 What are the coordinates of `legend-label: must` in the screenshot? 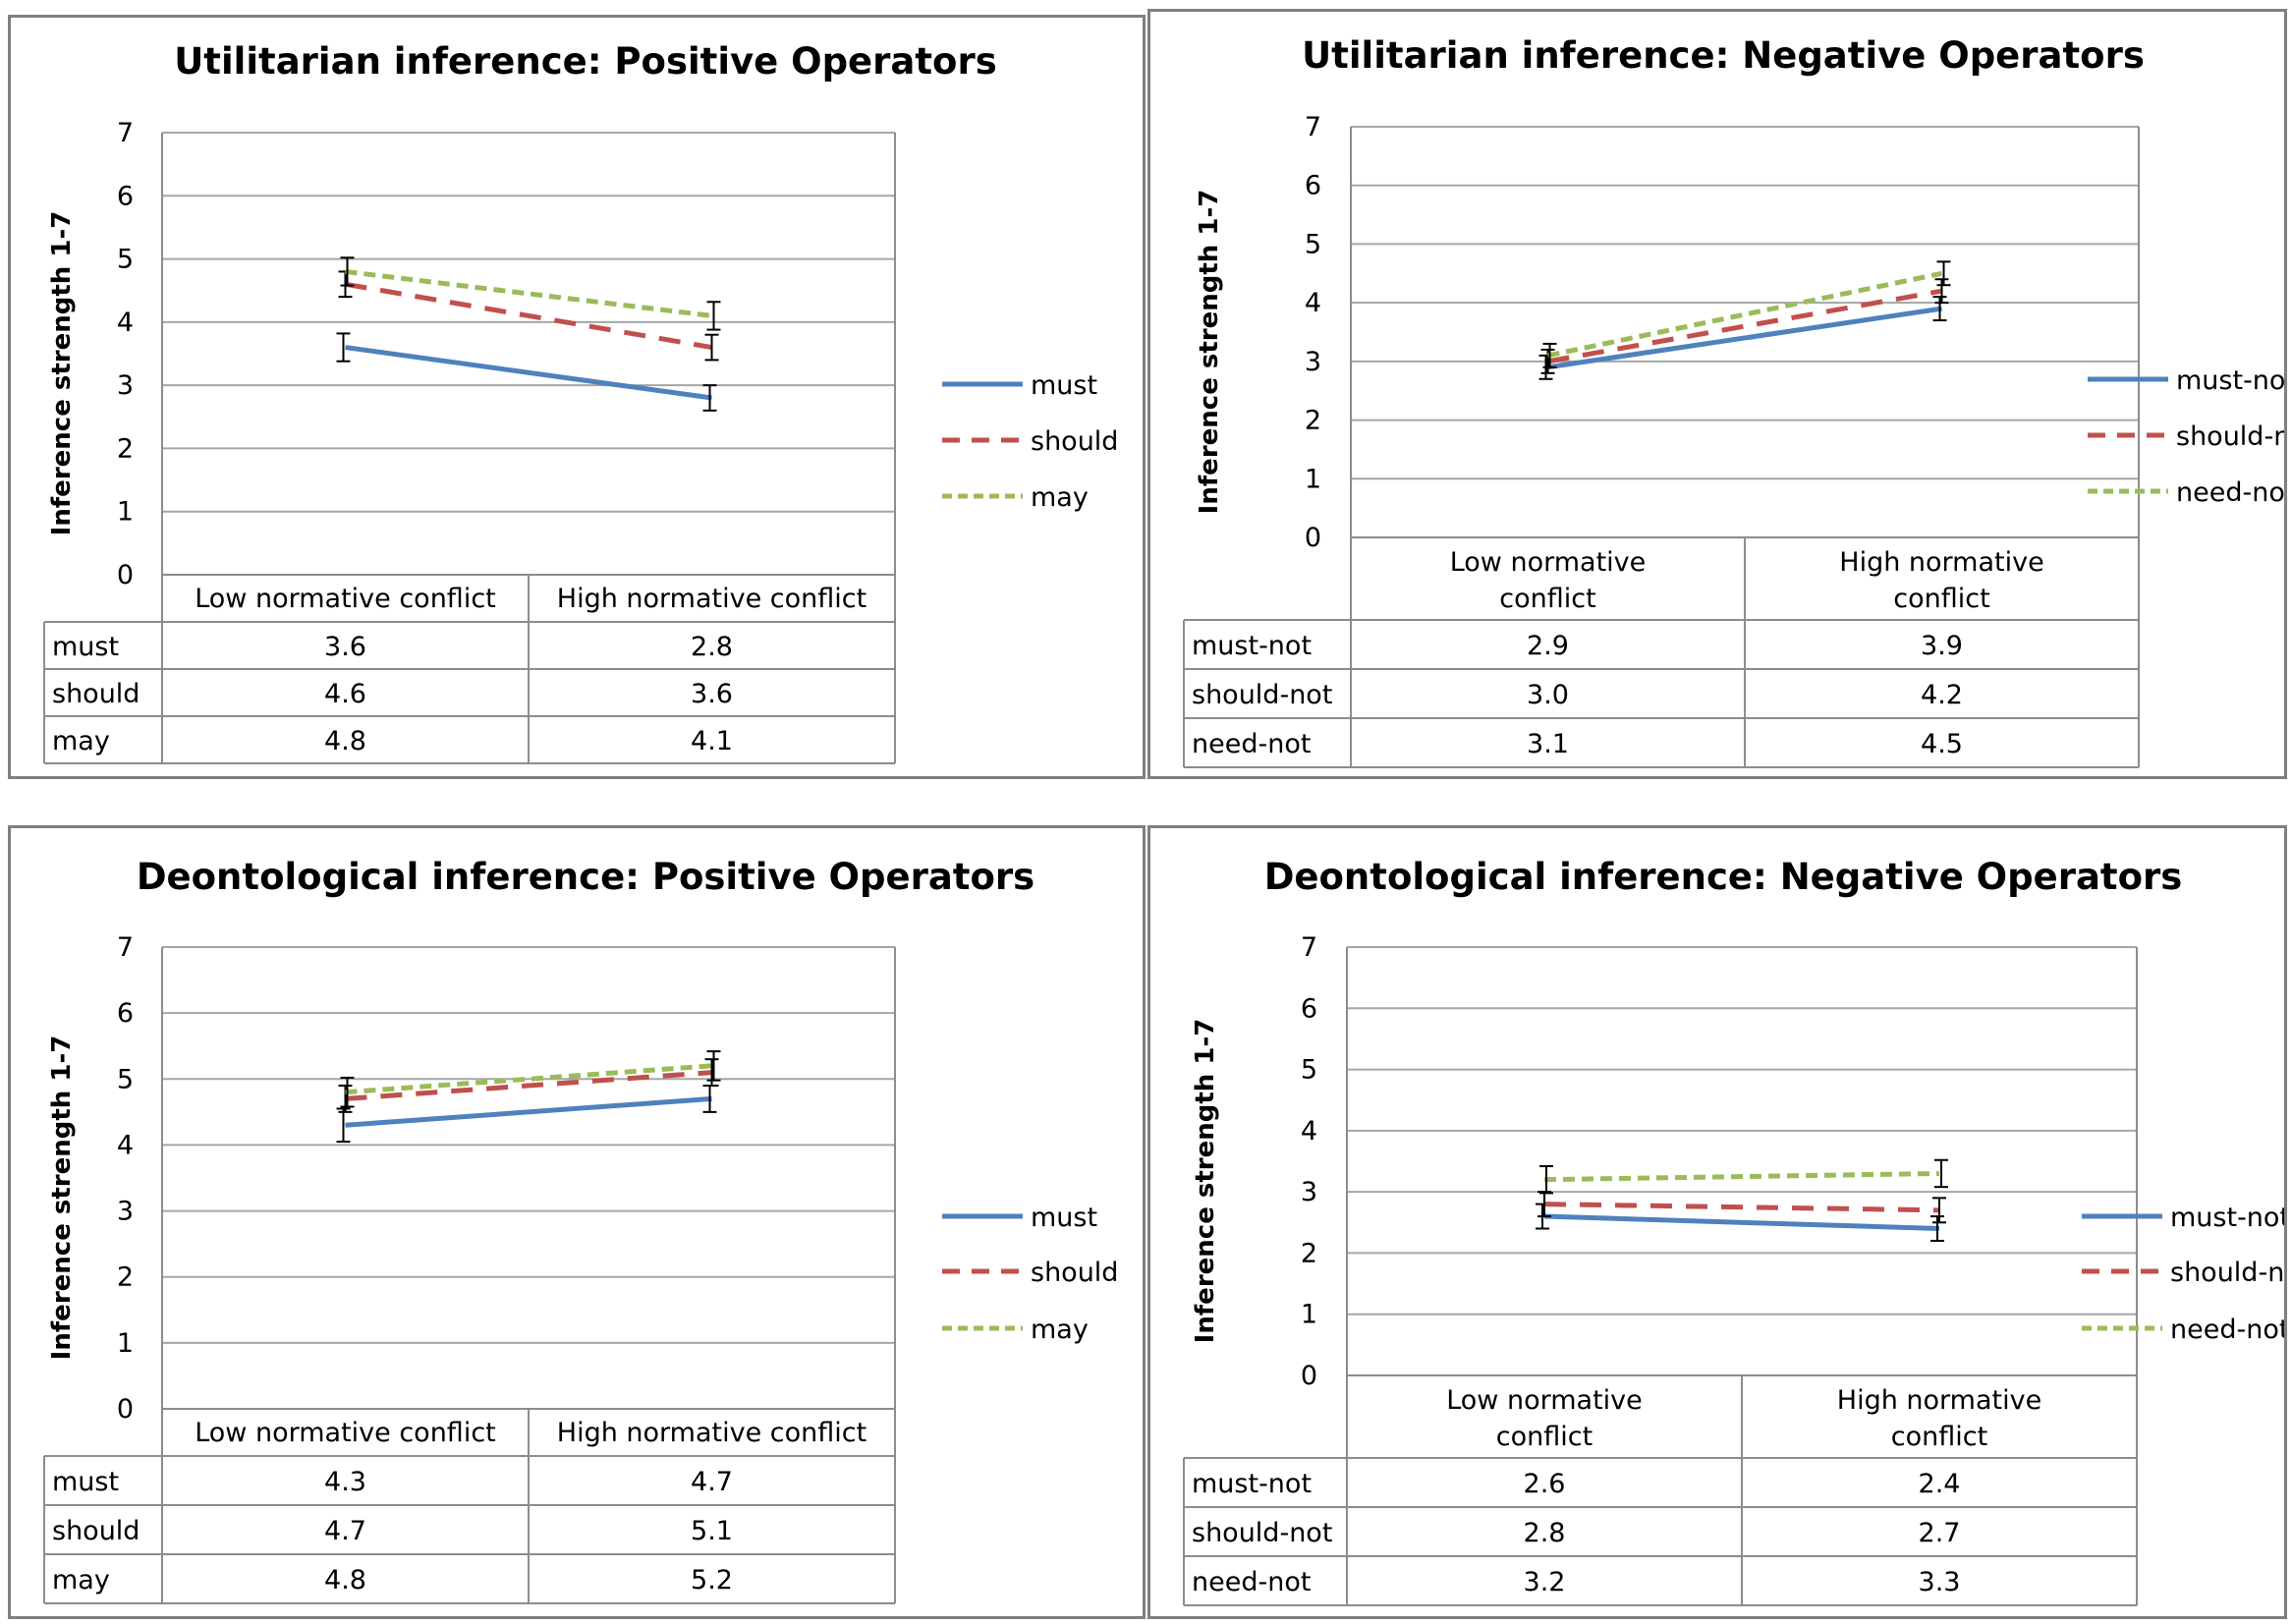 It's located at (1064, 1218).